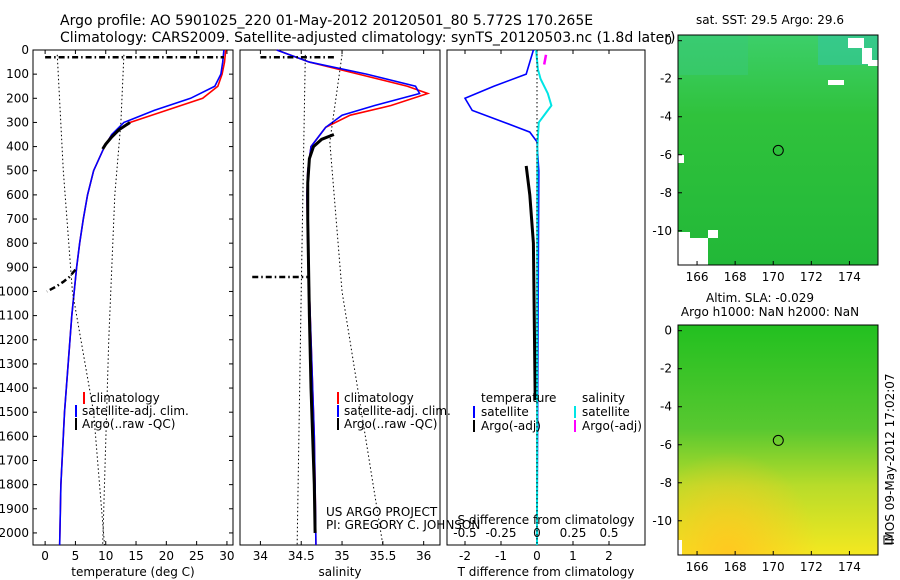 Image resolution: width=900 pixels, height=580 pixels. Describe the element at coordinates (573, 533) in the screenshot. I see `s-tick-label: 0.25` at that location.